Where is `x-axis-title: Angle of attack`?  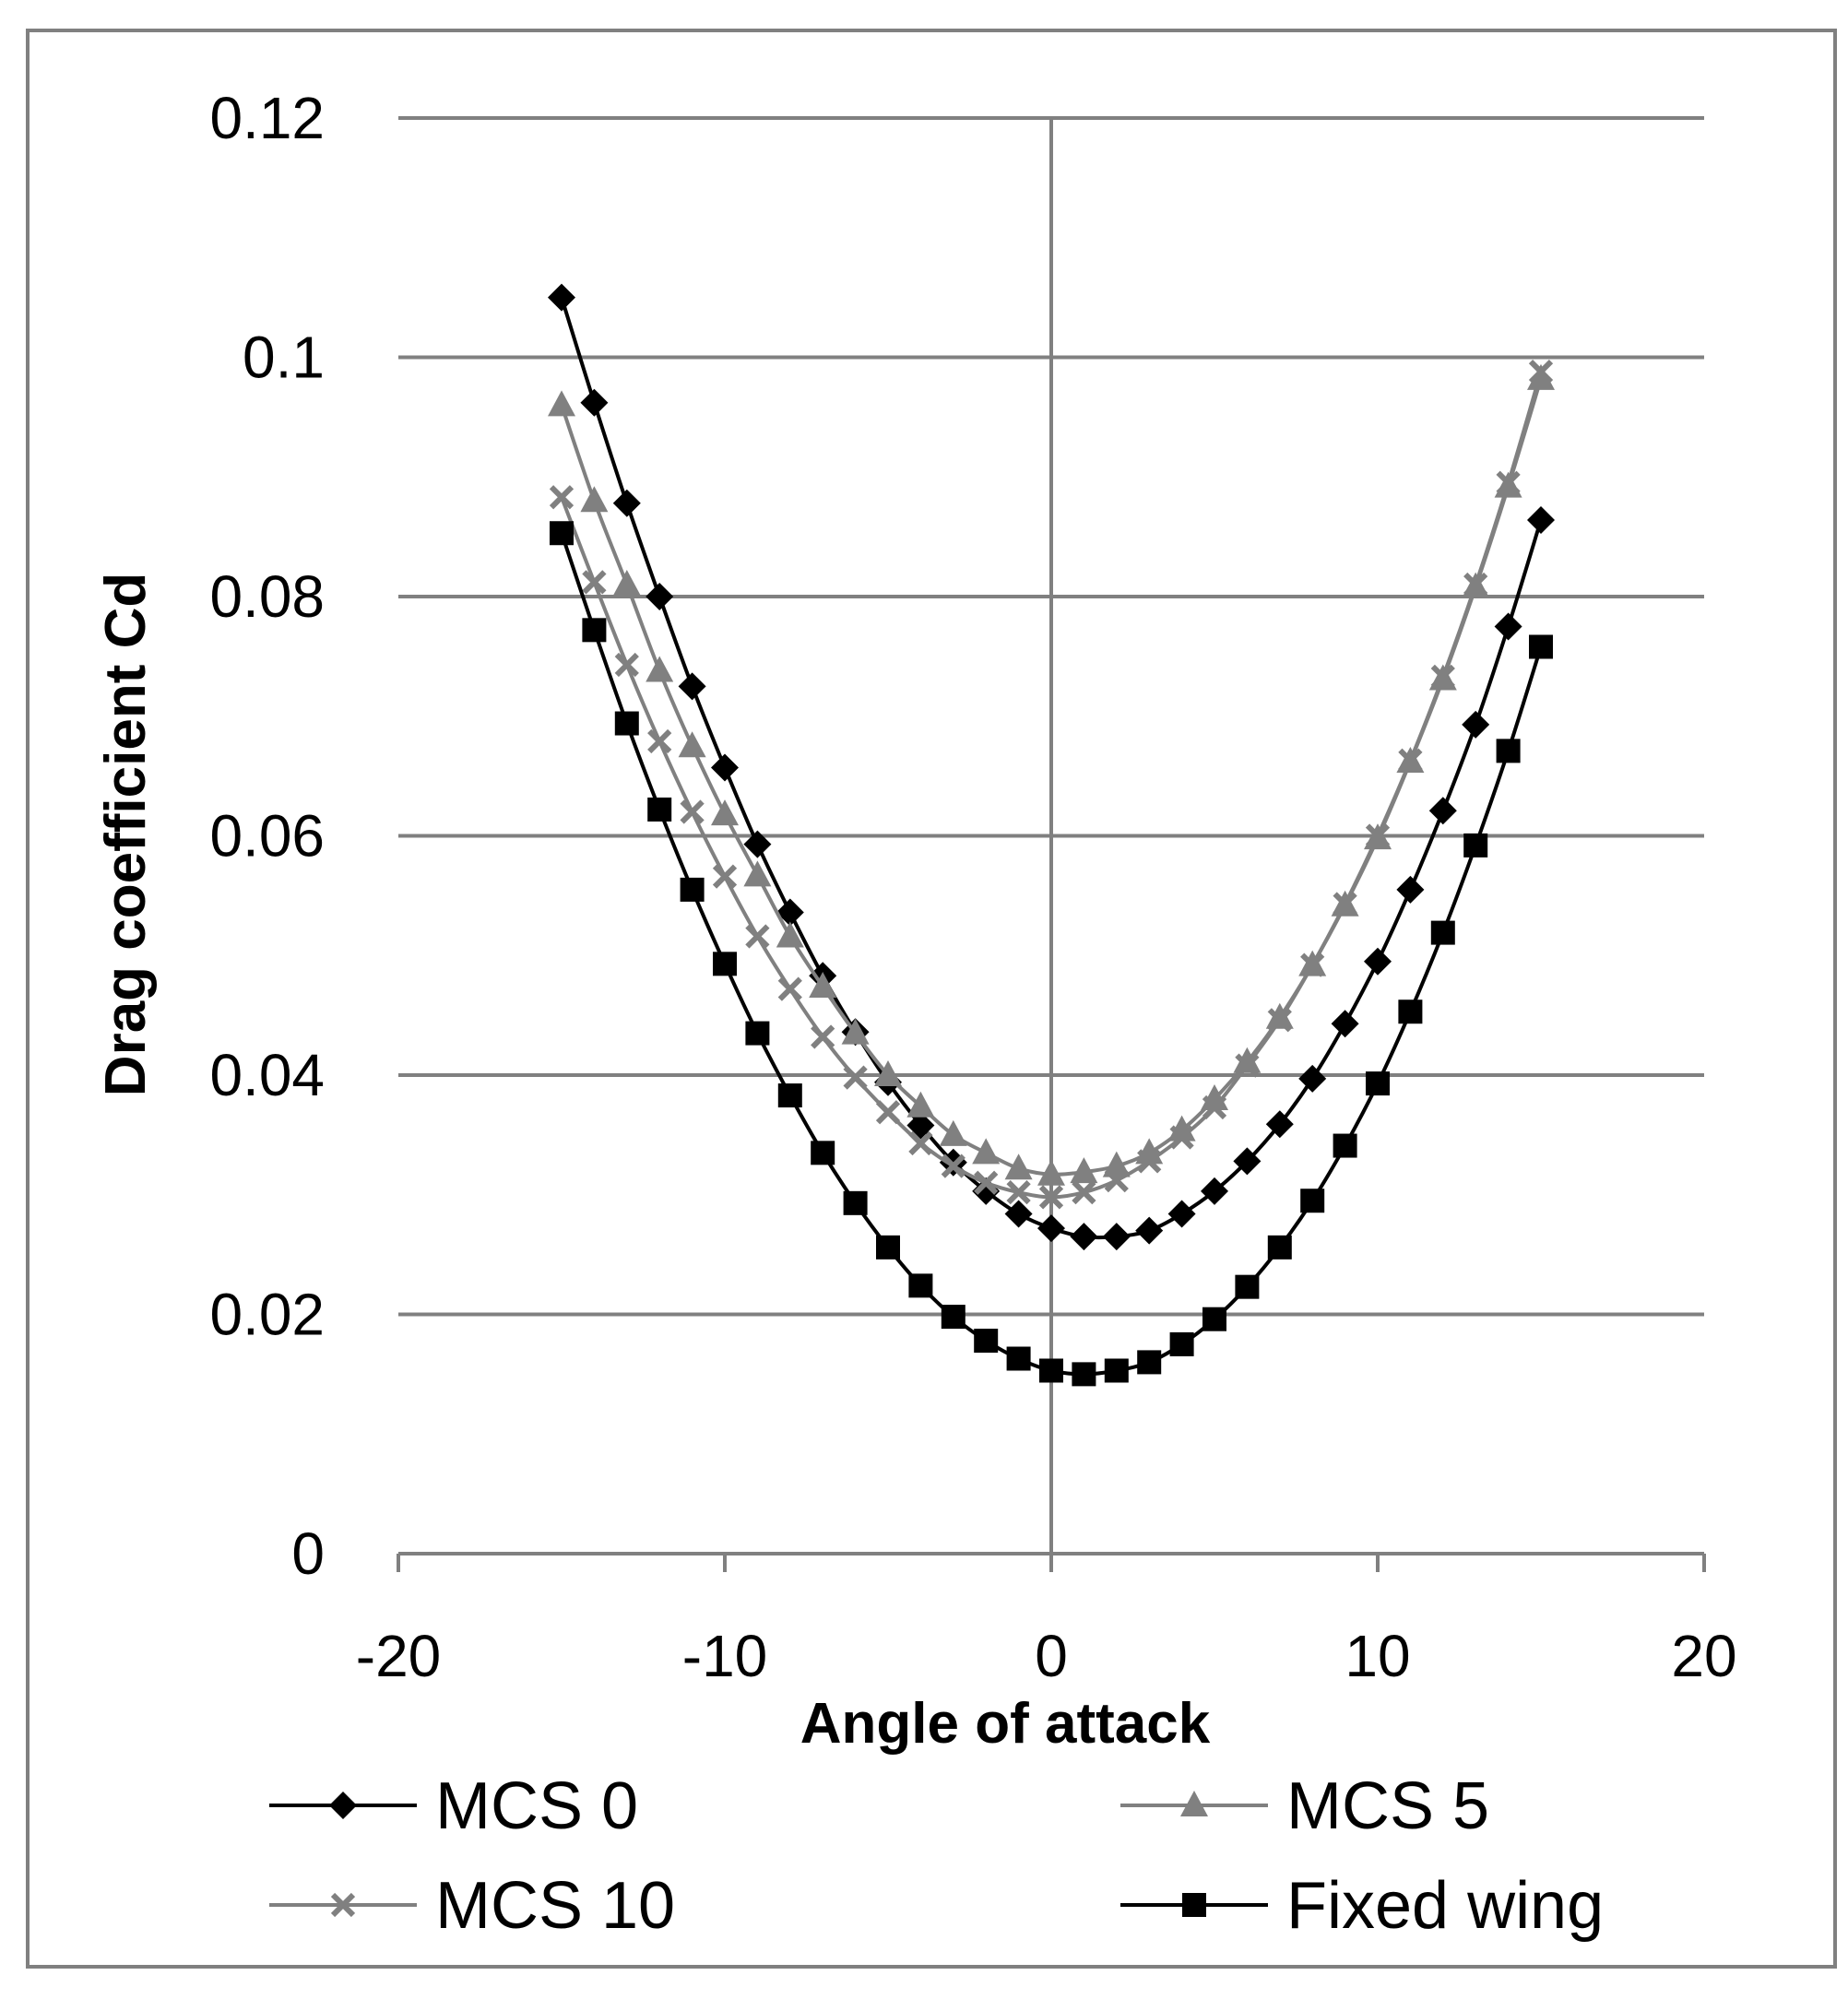
x-axis-title: Angle of attack is located at coordinates (1006, 1724).